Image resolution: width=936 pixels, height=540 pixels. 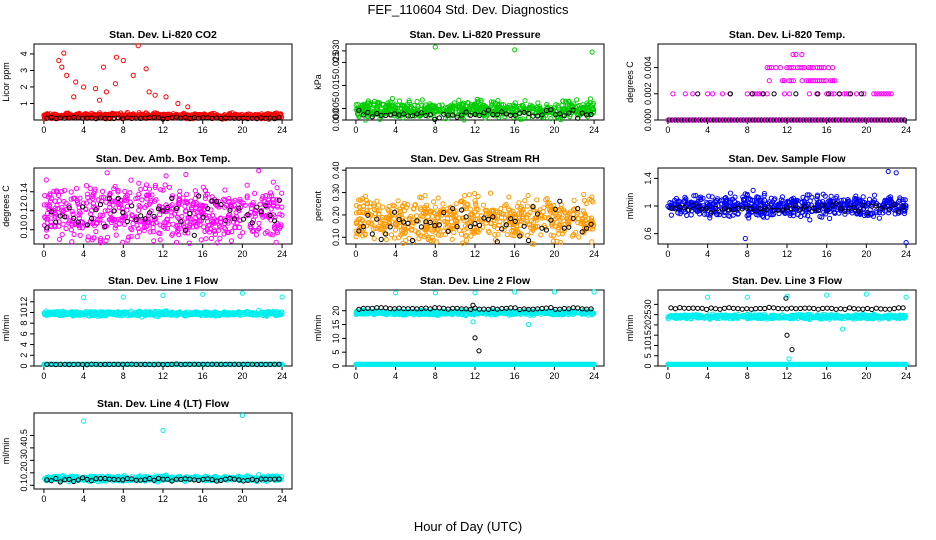 What do you see at coordinates (787, 159) in the screenshot?
I see `panel-title: Stan. Dev. Sample Flow` at bounding box center [787, 159].